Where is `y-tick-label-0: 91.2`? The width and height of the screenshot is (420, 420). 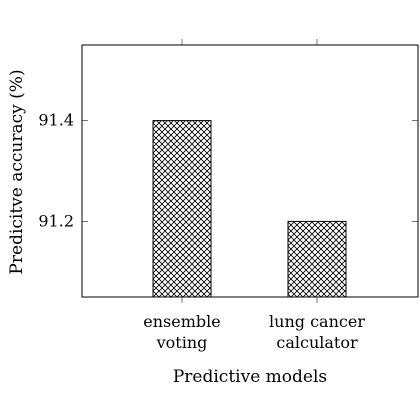
y-tick-label-0: 91.2 is located at coordinates (56, 220).